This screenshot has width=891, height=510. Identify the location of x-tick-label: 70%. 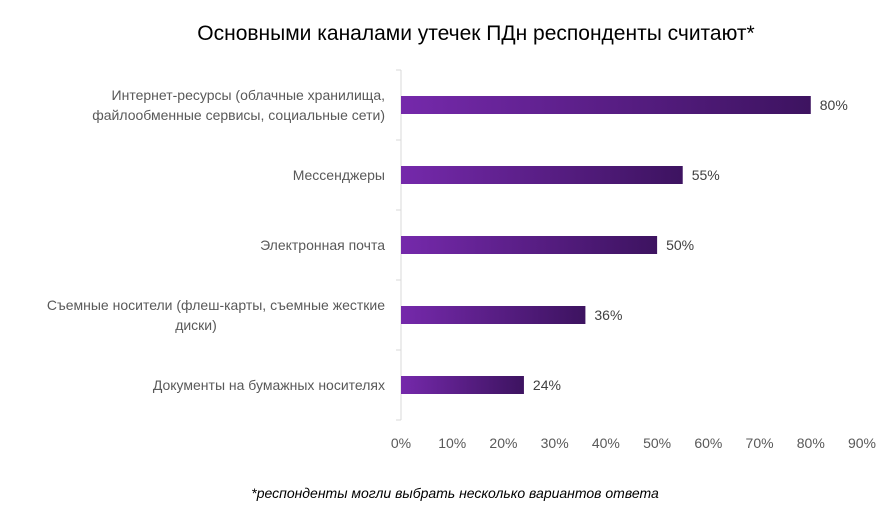
(760, 443).